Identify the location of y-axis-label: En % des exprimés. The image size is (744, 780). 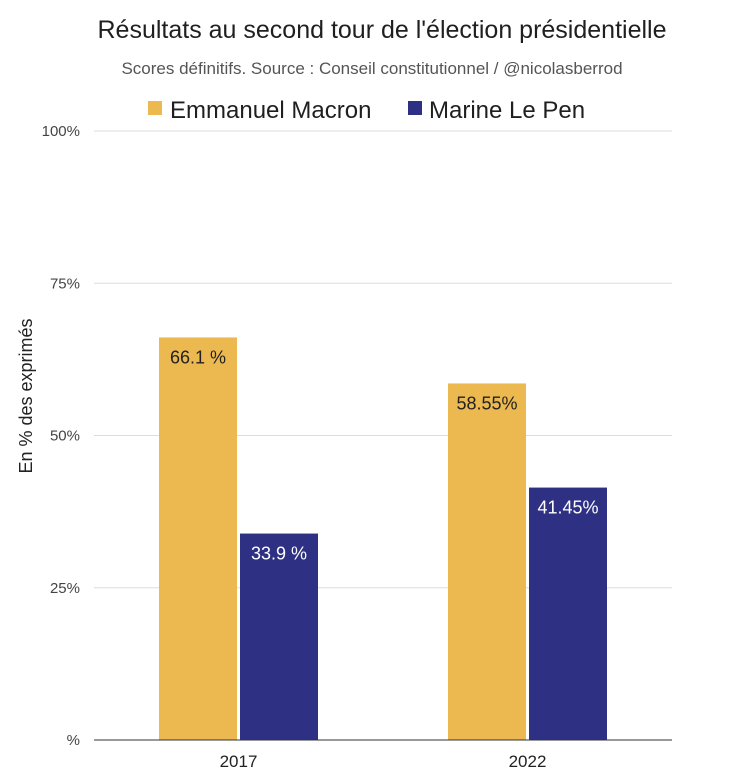
(26, 395).